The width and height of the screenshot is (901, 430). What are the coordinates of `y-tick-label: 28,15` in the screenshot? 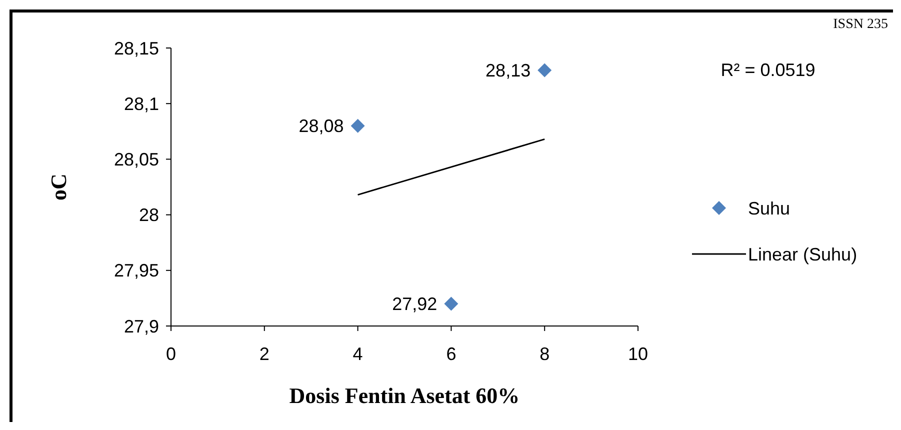 It's located at (136, 48).